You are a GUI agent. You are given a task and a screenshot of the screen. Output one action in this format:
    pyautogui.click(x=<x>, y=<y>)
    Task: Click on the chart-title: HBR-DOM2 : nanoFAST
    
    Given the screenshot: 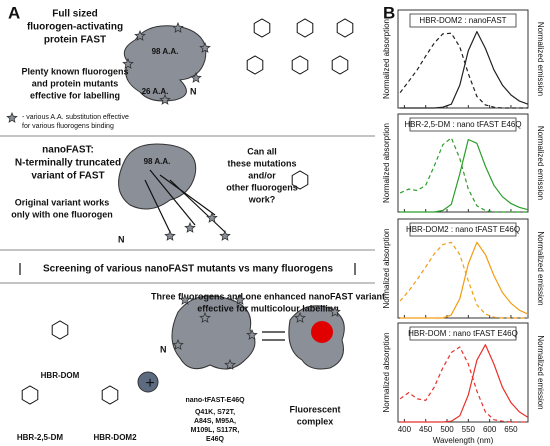 What is the action you would take?
    pyautogui.click(x=462, y=20)
    